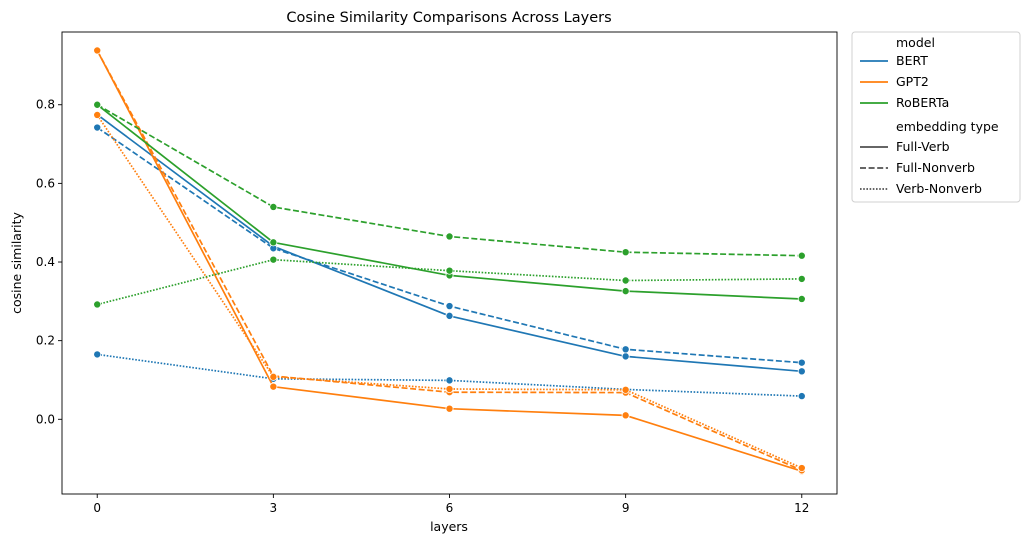 The image size is (1026, 545). What do you see at coordinates (915, 42) in the screenshot?
I see `legend-hue-title: model` at bounding box center [915, 42].